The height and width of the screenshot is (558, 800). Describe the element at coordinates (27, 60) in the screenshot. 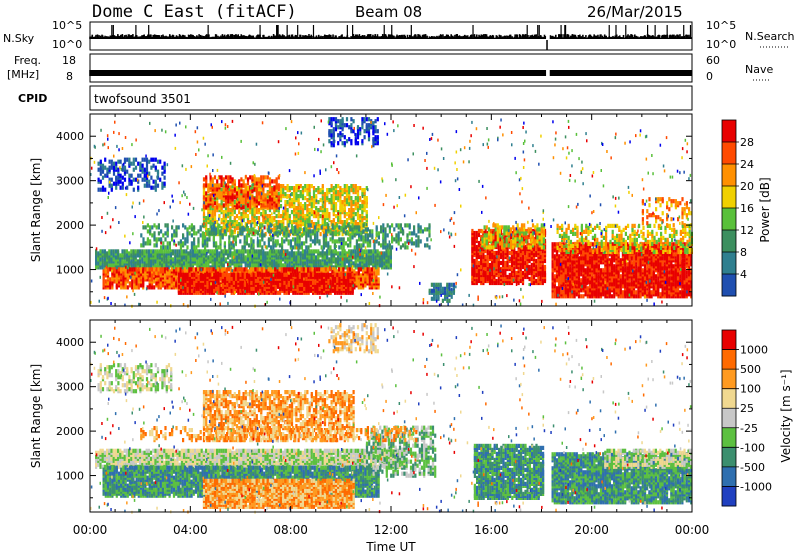

I see `freq-label-1: Freq.` at that location.